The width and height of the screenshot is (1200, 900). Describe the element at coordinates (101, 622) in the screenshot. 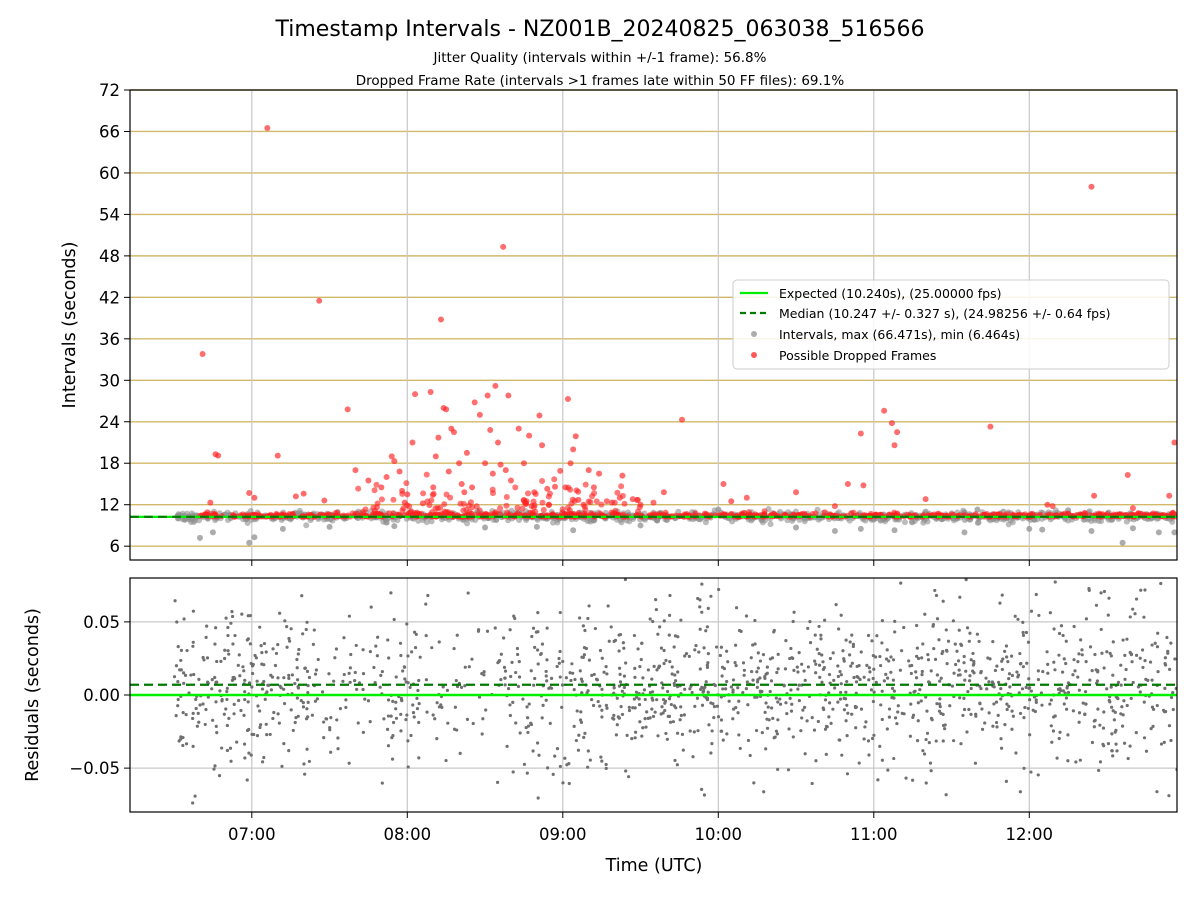

I see `y-tick-label: 0.05` at that location.